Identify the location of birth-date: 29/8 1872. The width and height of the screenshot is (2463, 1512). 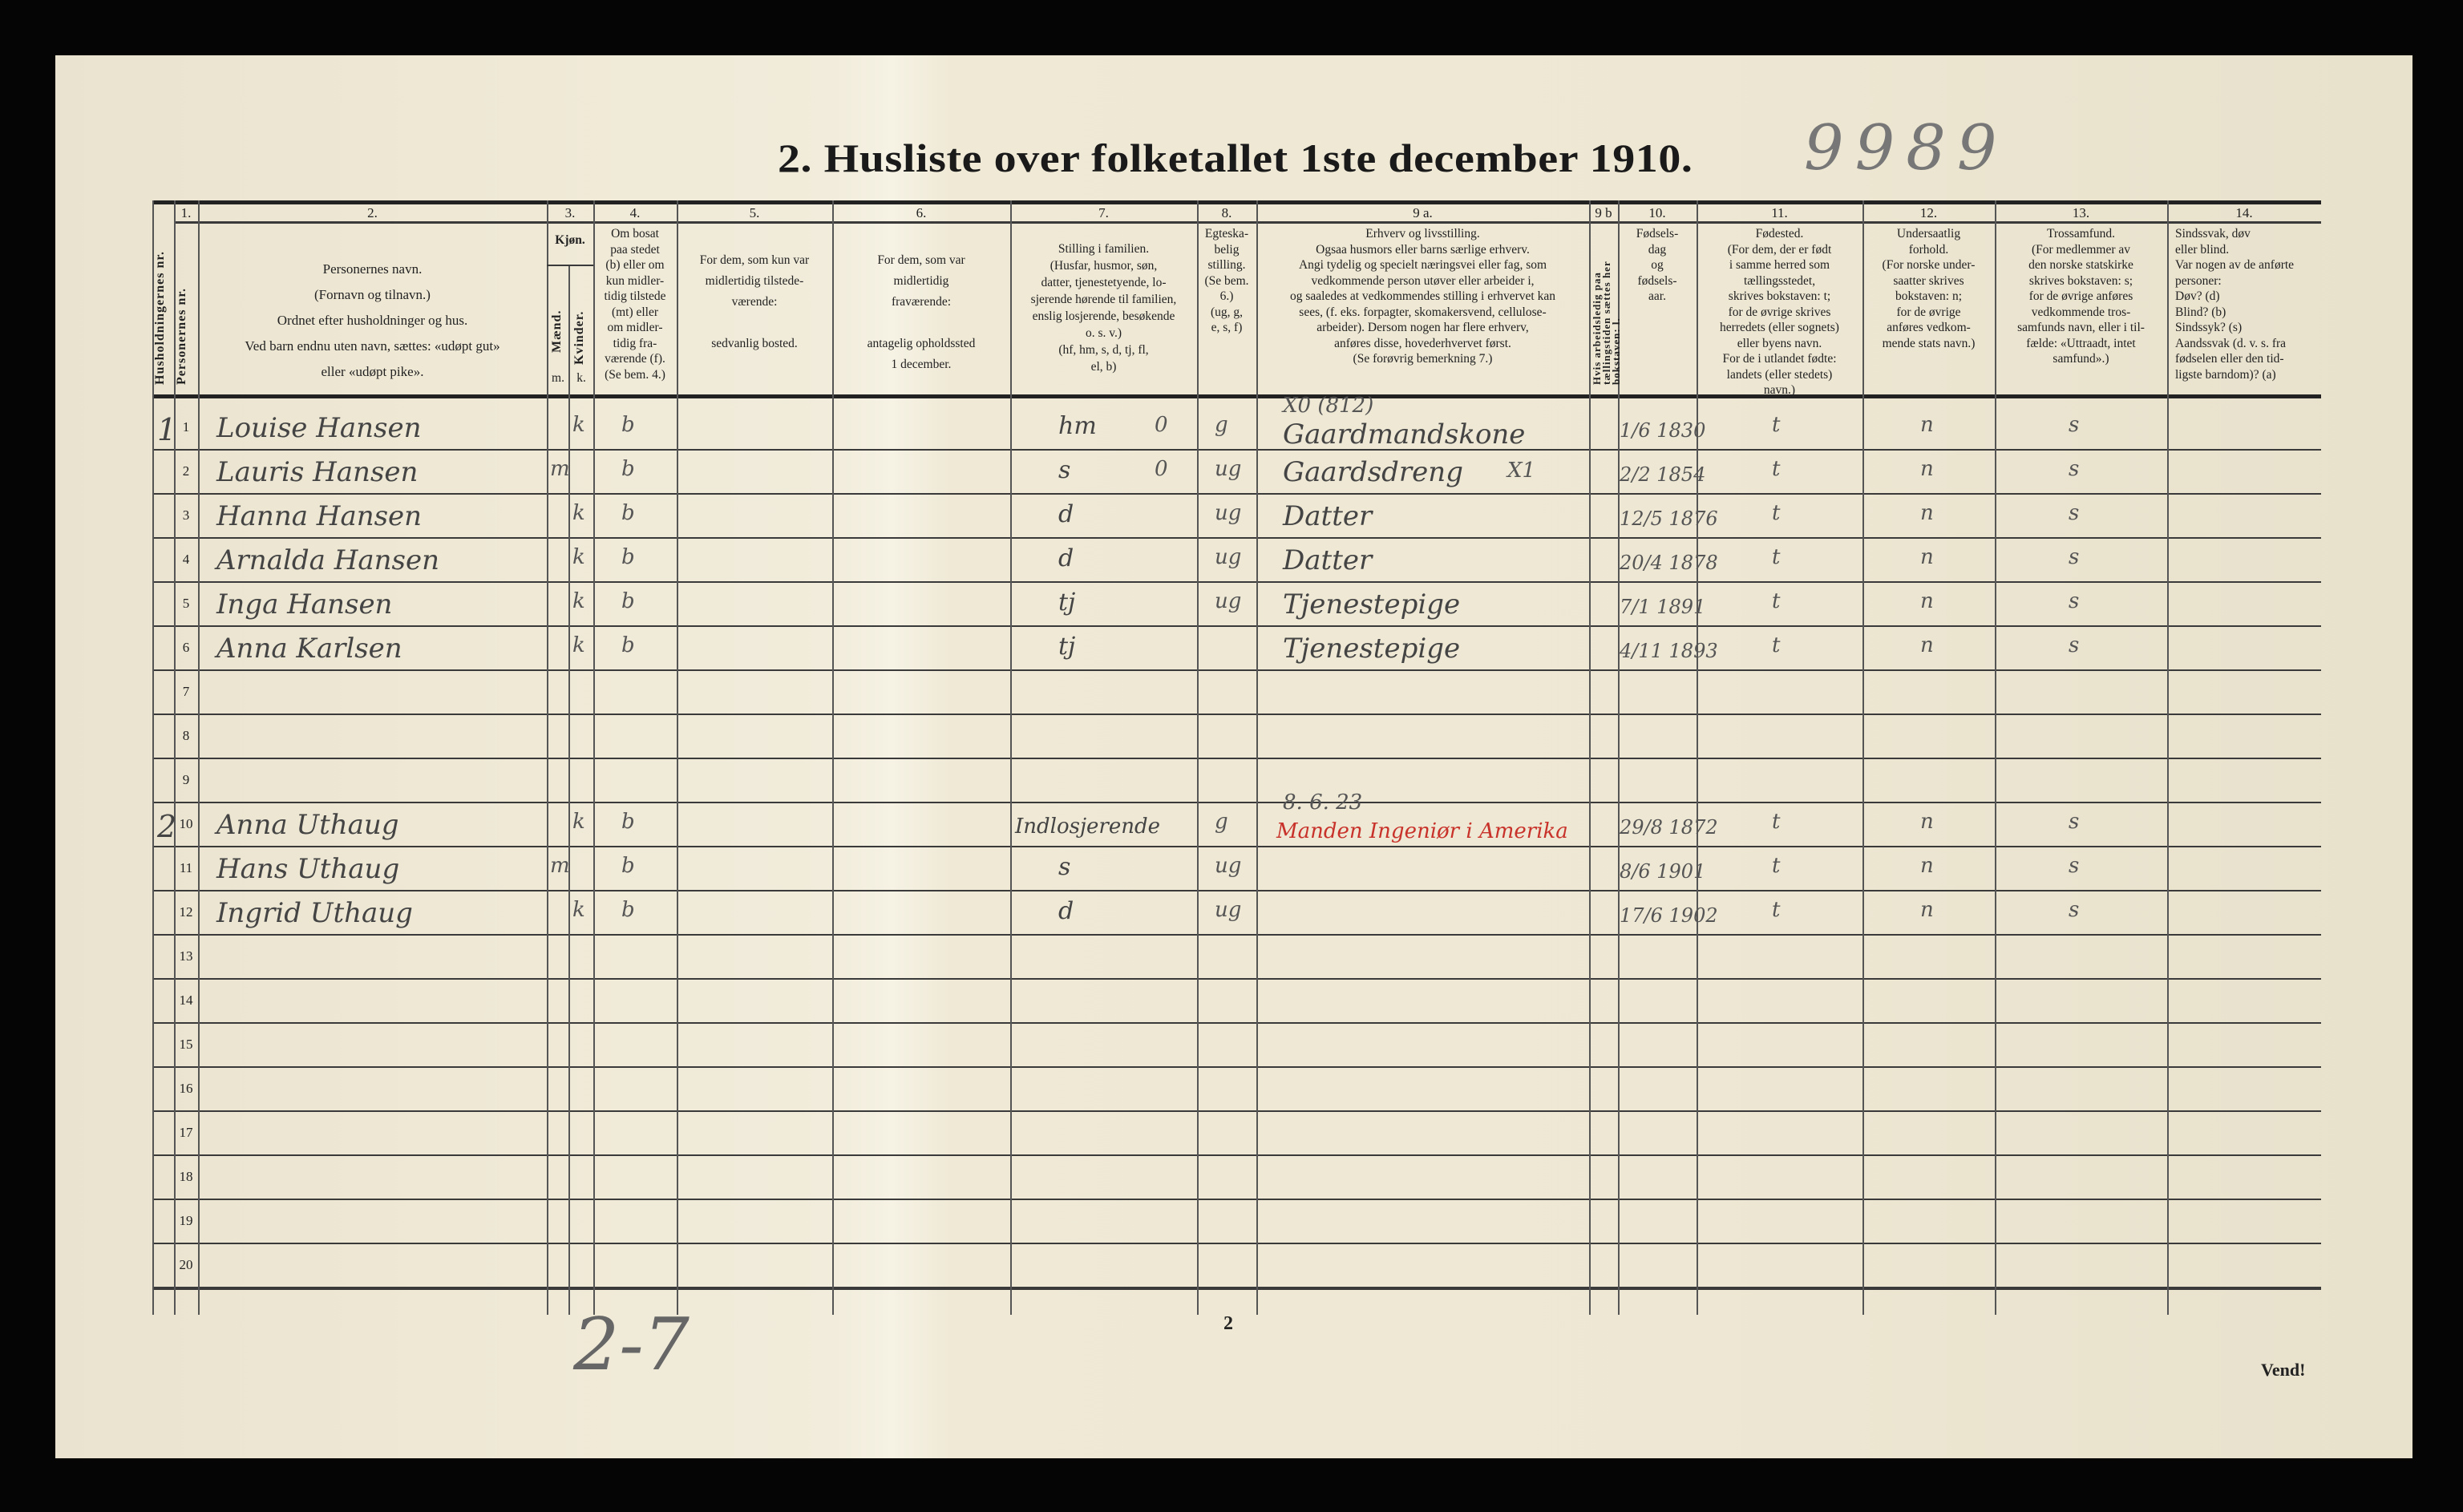
(1669, 827).